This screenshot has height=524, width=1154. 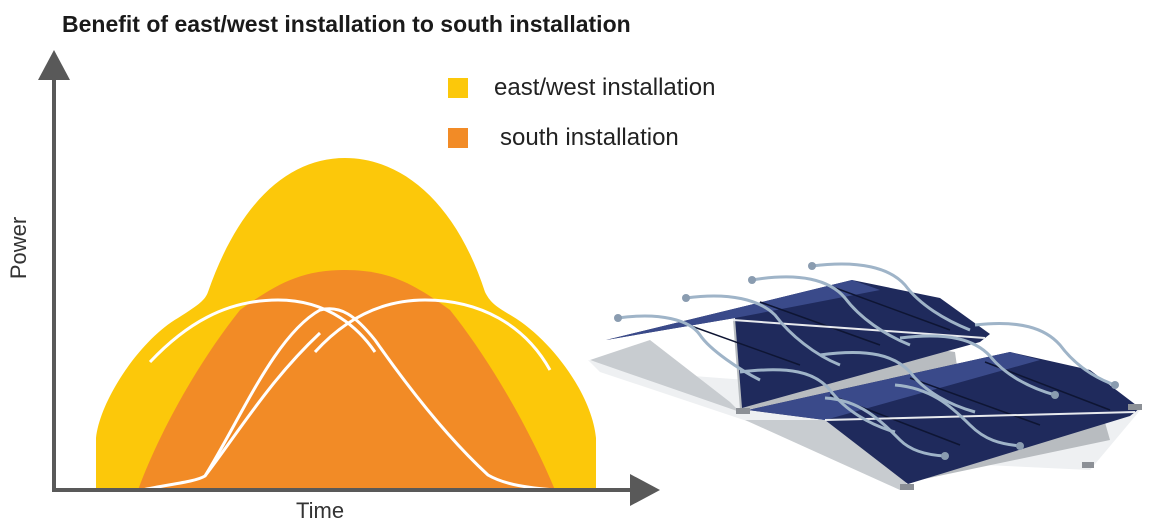 What do you see at coordinates (54, 65) in the screenshot?
I see `y-axis-arrow-icon` at bounding box center [54, 65].